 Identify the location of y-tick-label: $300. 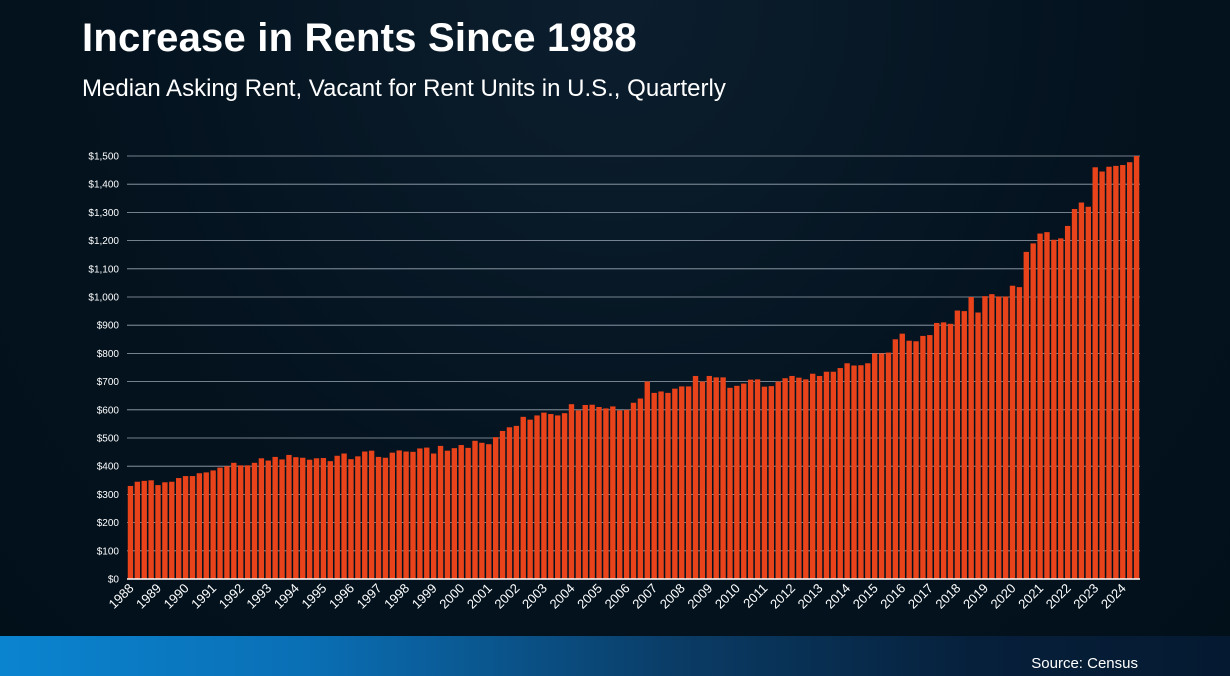
(108, 495).